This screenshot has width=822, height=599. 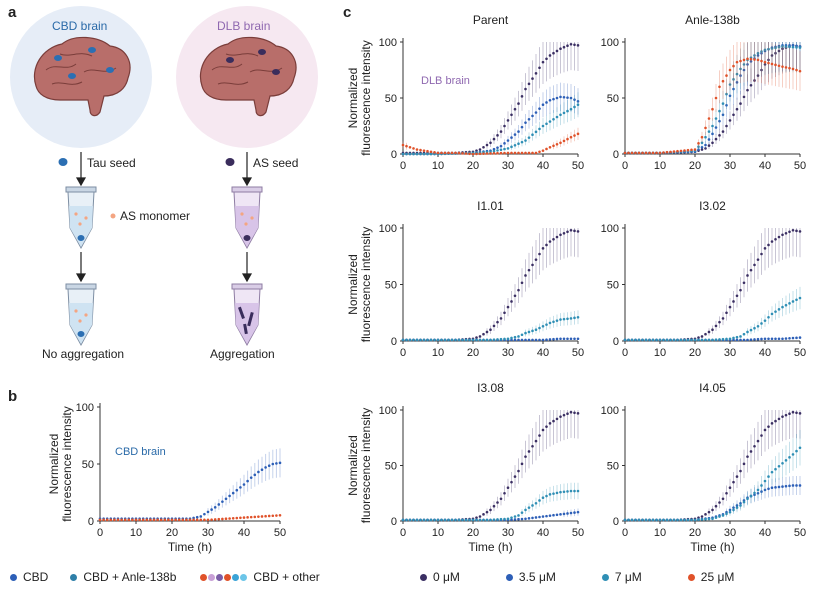 I want to click on y-tick-label: 100, so click(x=85, y=408).